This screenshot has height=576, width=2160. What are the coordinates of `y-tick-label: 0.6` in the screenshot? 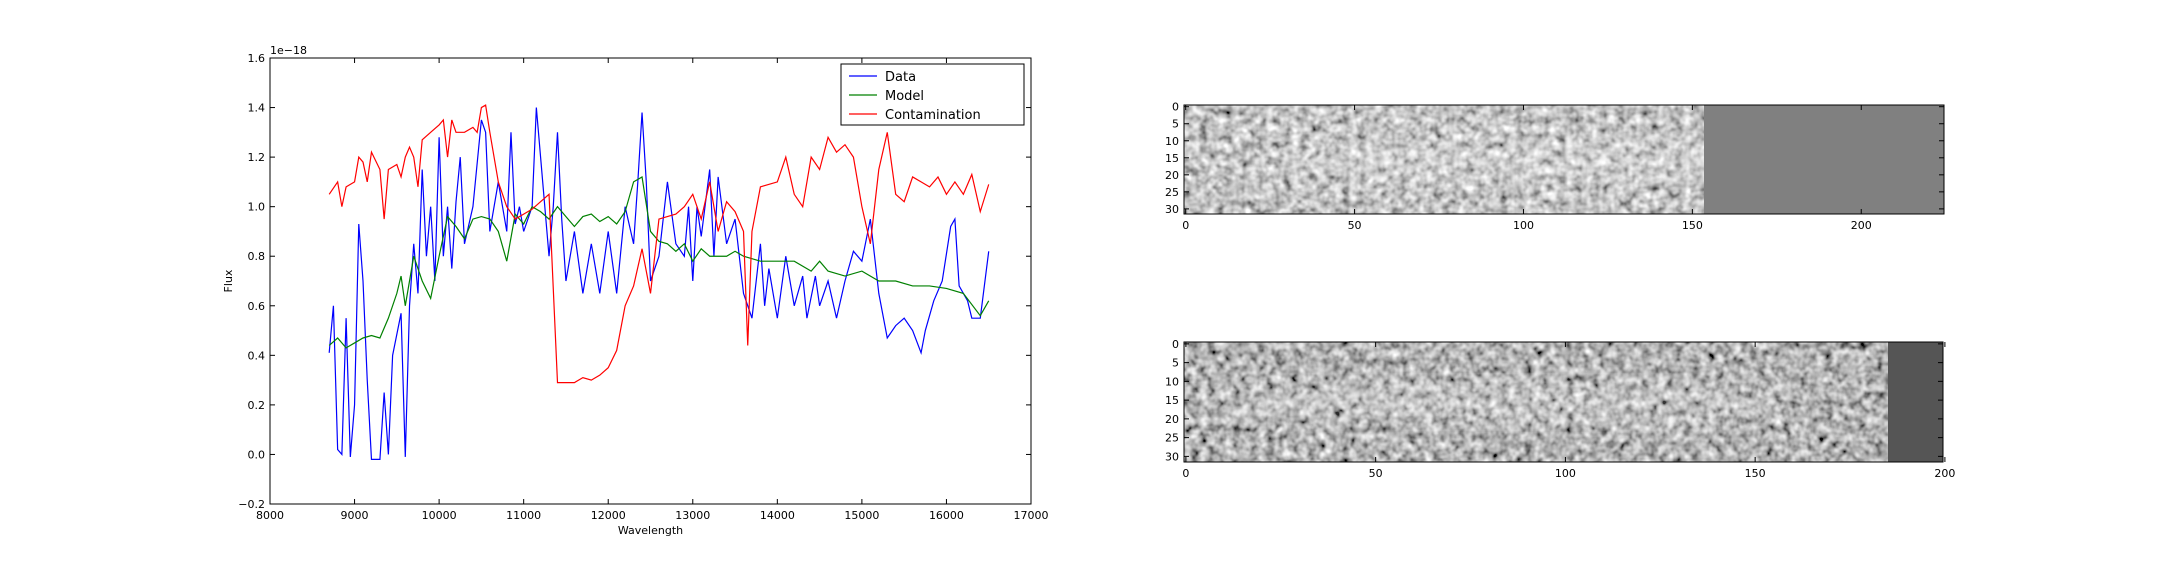 It's located at (257, 306).